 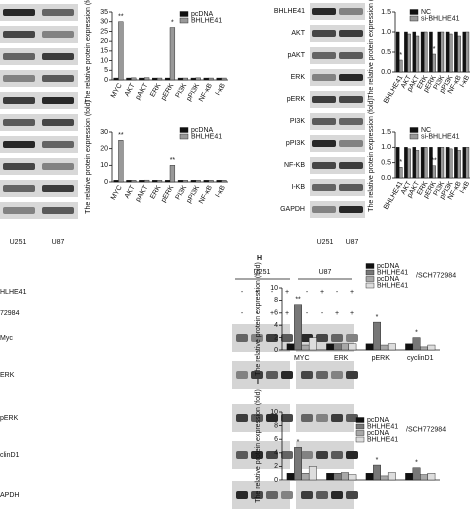 What do you see at coordinates (88, 157) in the screenshot?
I see `y-axis-label: The relative protein expression (fold)` at bounding box center [88, 157].